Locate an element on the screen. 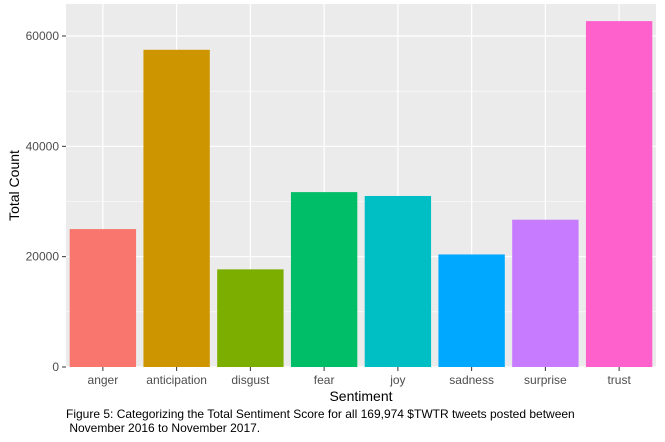  bar-sadness is located at coordinates (471, 310).